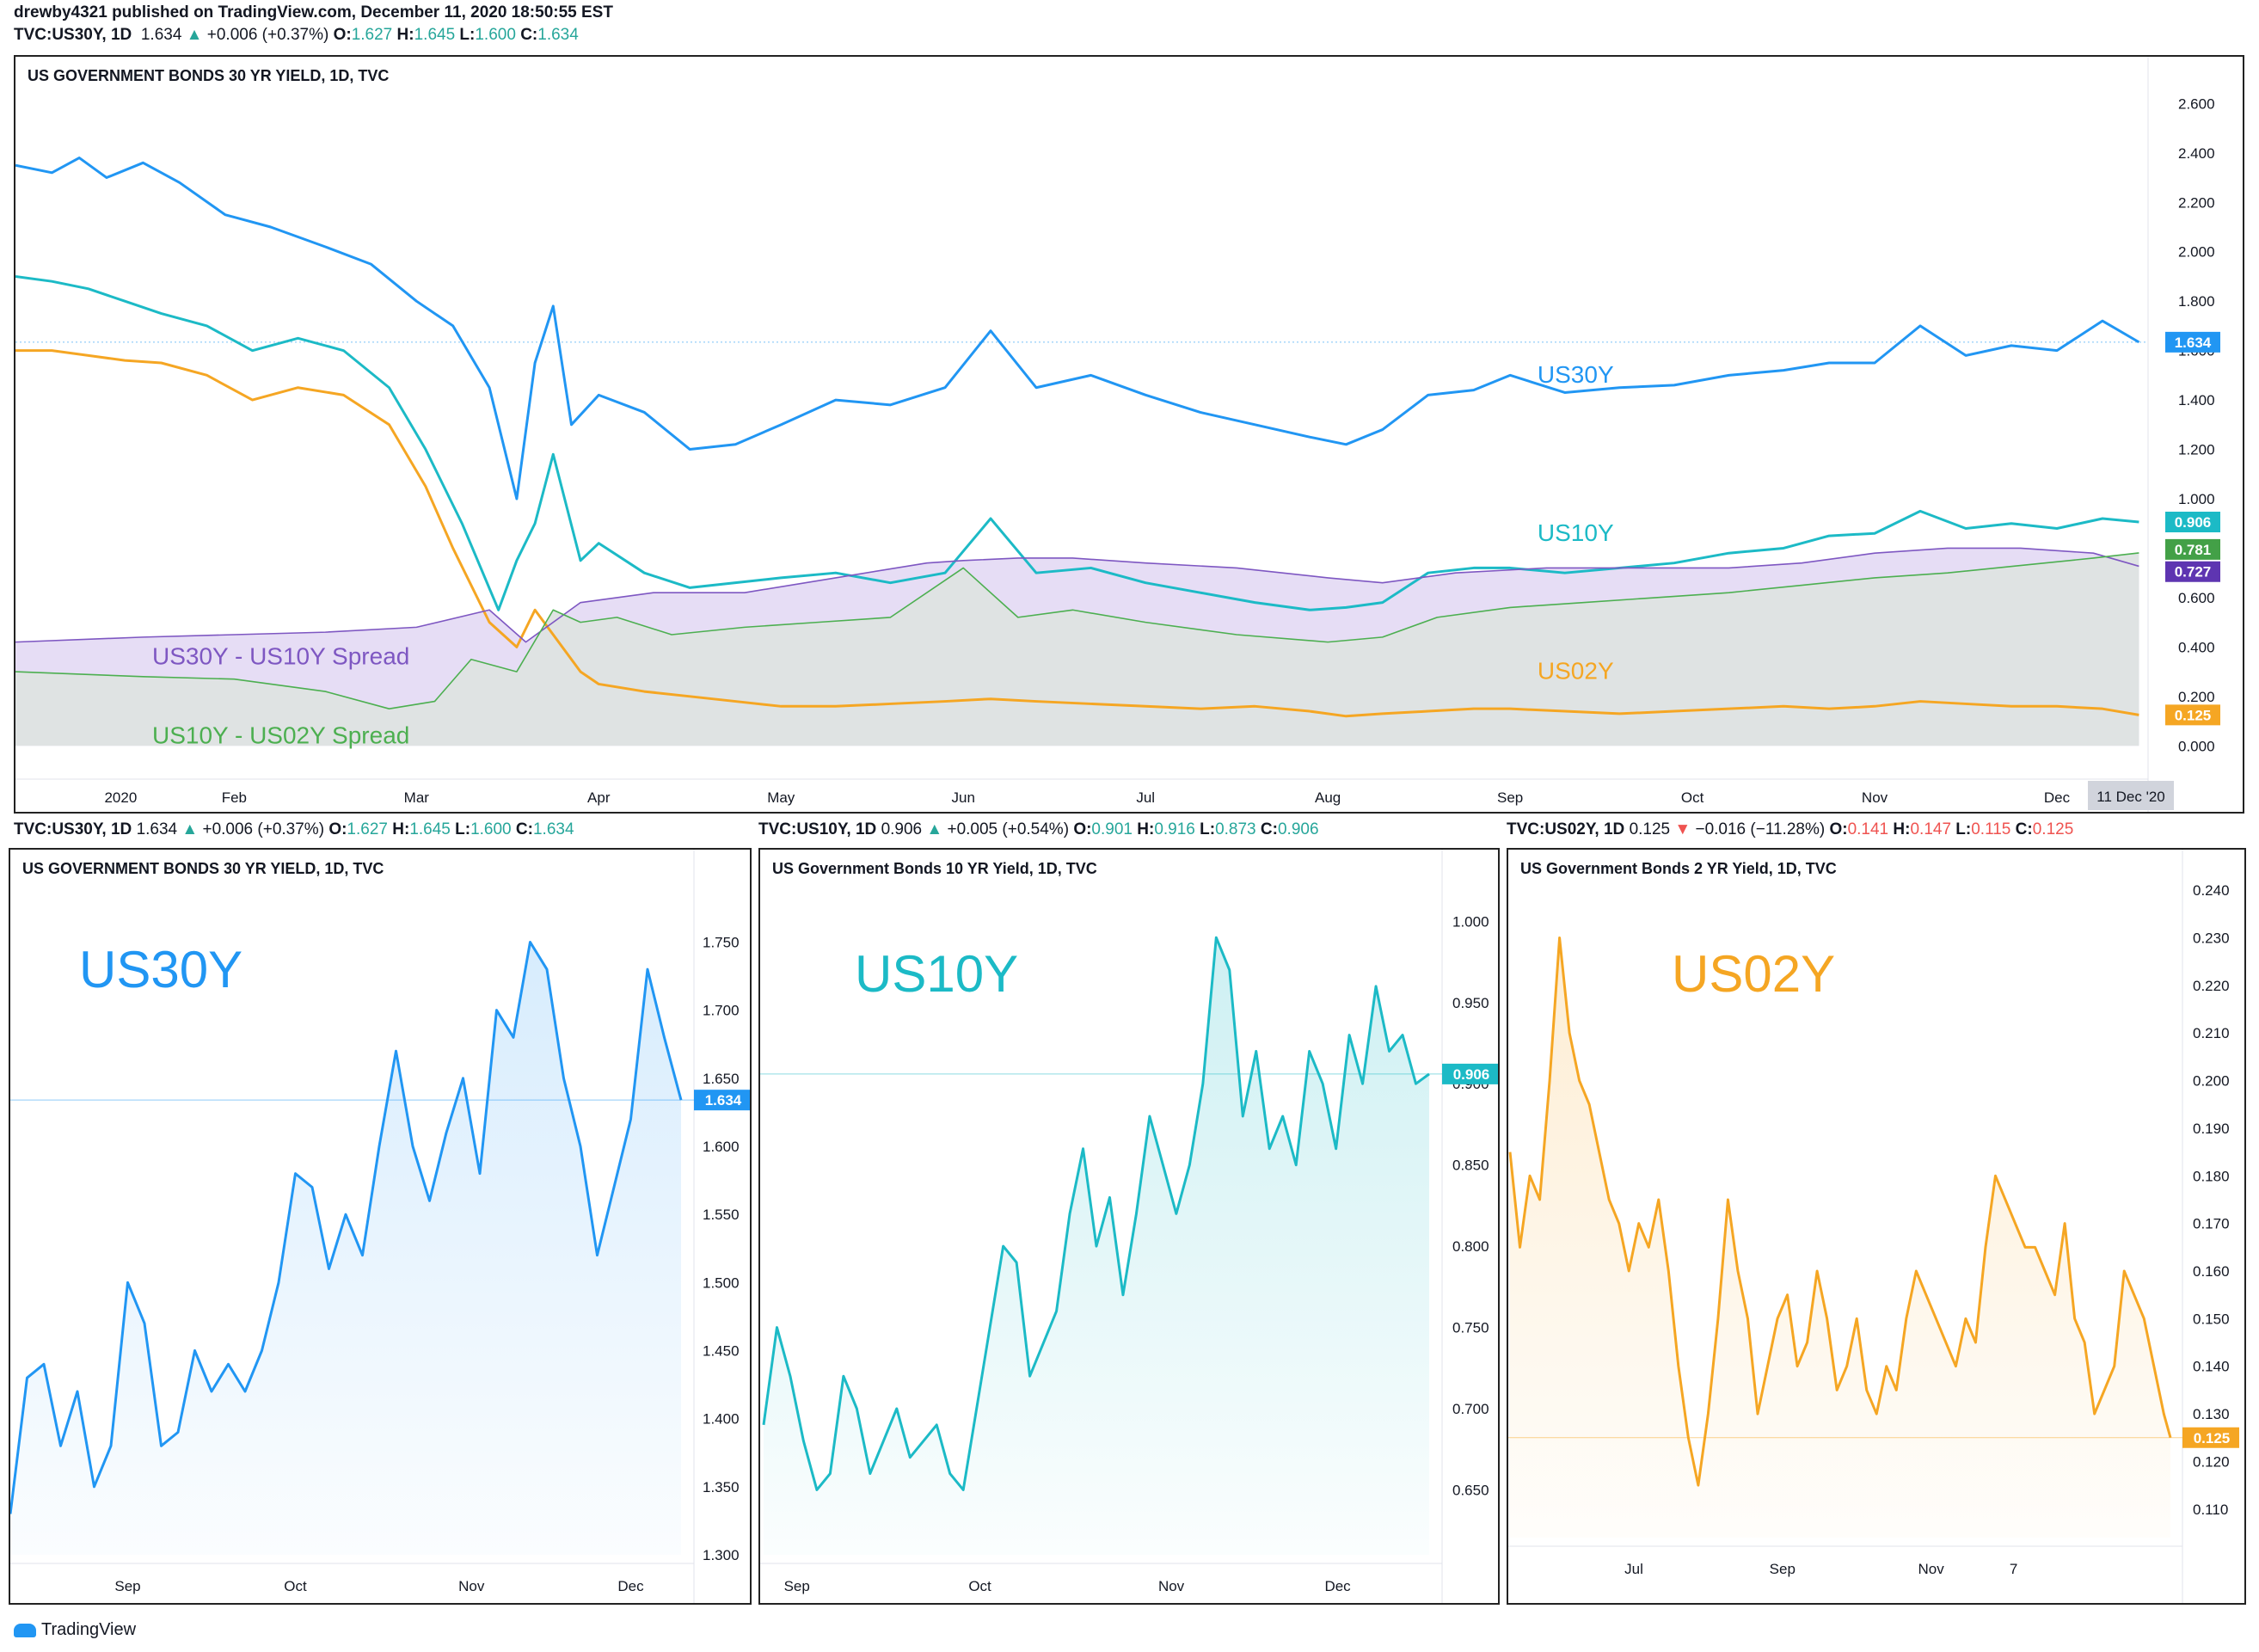 The width and height of the screenshot is (2259, 1652). What do you see at coordinates (280, 735) in the screenshot?
I see `series-annotation: US10Y - US02Y Spread` at bounding box center [280, 735].